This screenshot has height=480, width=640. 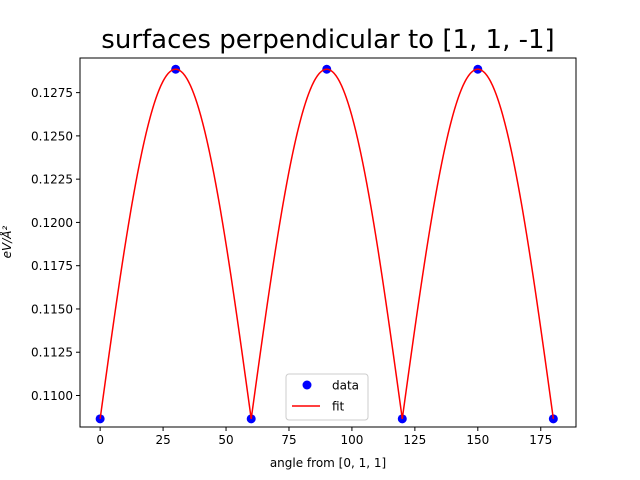 What do you see at coordinates (225, 440) in the screenshot?
I see `x-tick-label: 50` at bounding box center [225, 440].